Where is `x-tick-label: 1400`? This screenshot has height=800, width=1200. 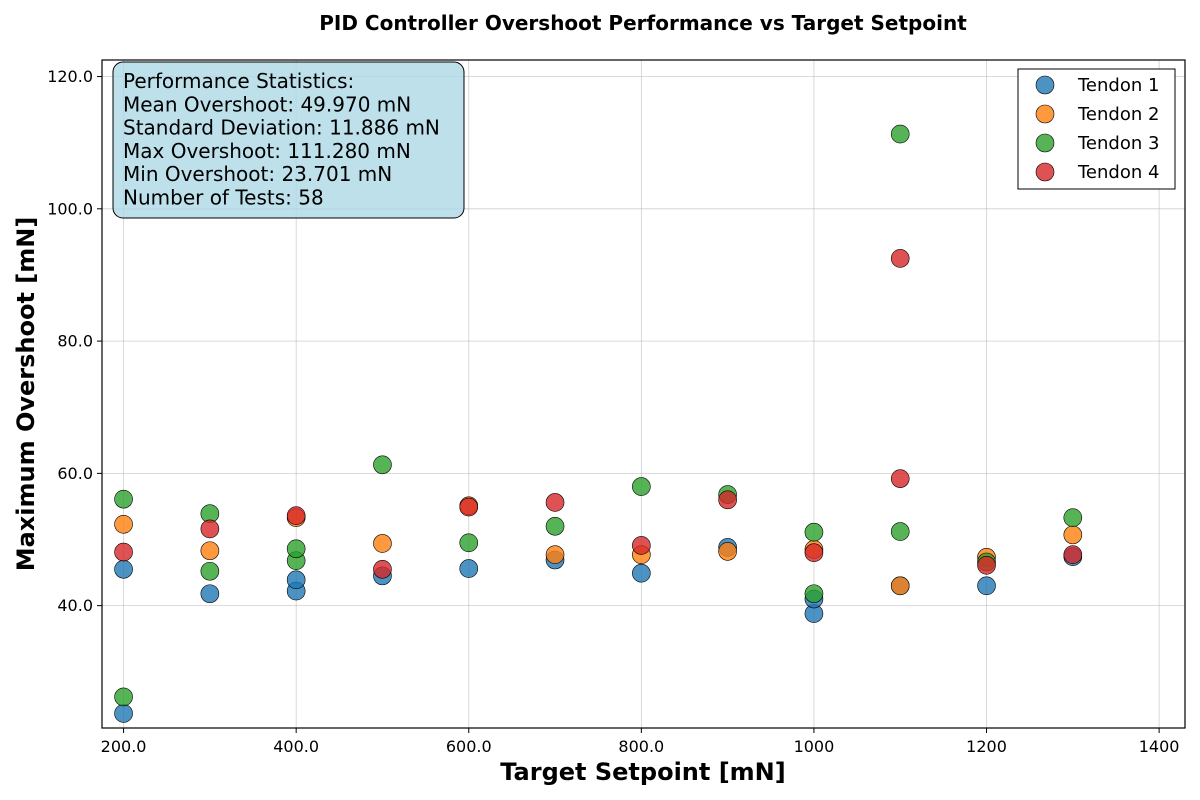 x-tick-label: 1400 is located at coordinates (1159, 746).